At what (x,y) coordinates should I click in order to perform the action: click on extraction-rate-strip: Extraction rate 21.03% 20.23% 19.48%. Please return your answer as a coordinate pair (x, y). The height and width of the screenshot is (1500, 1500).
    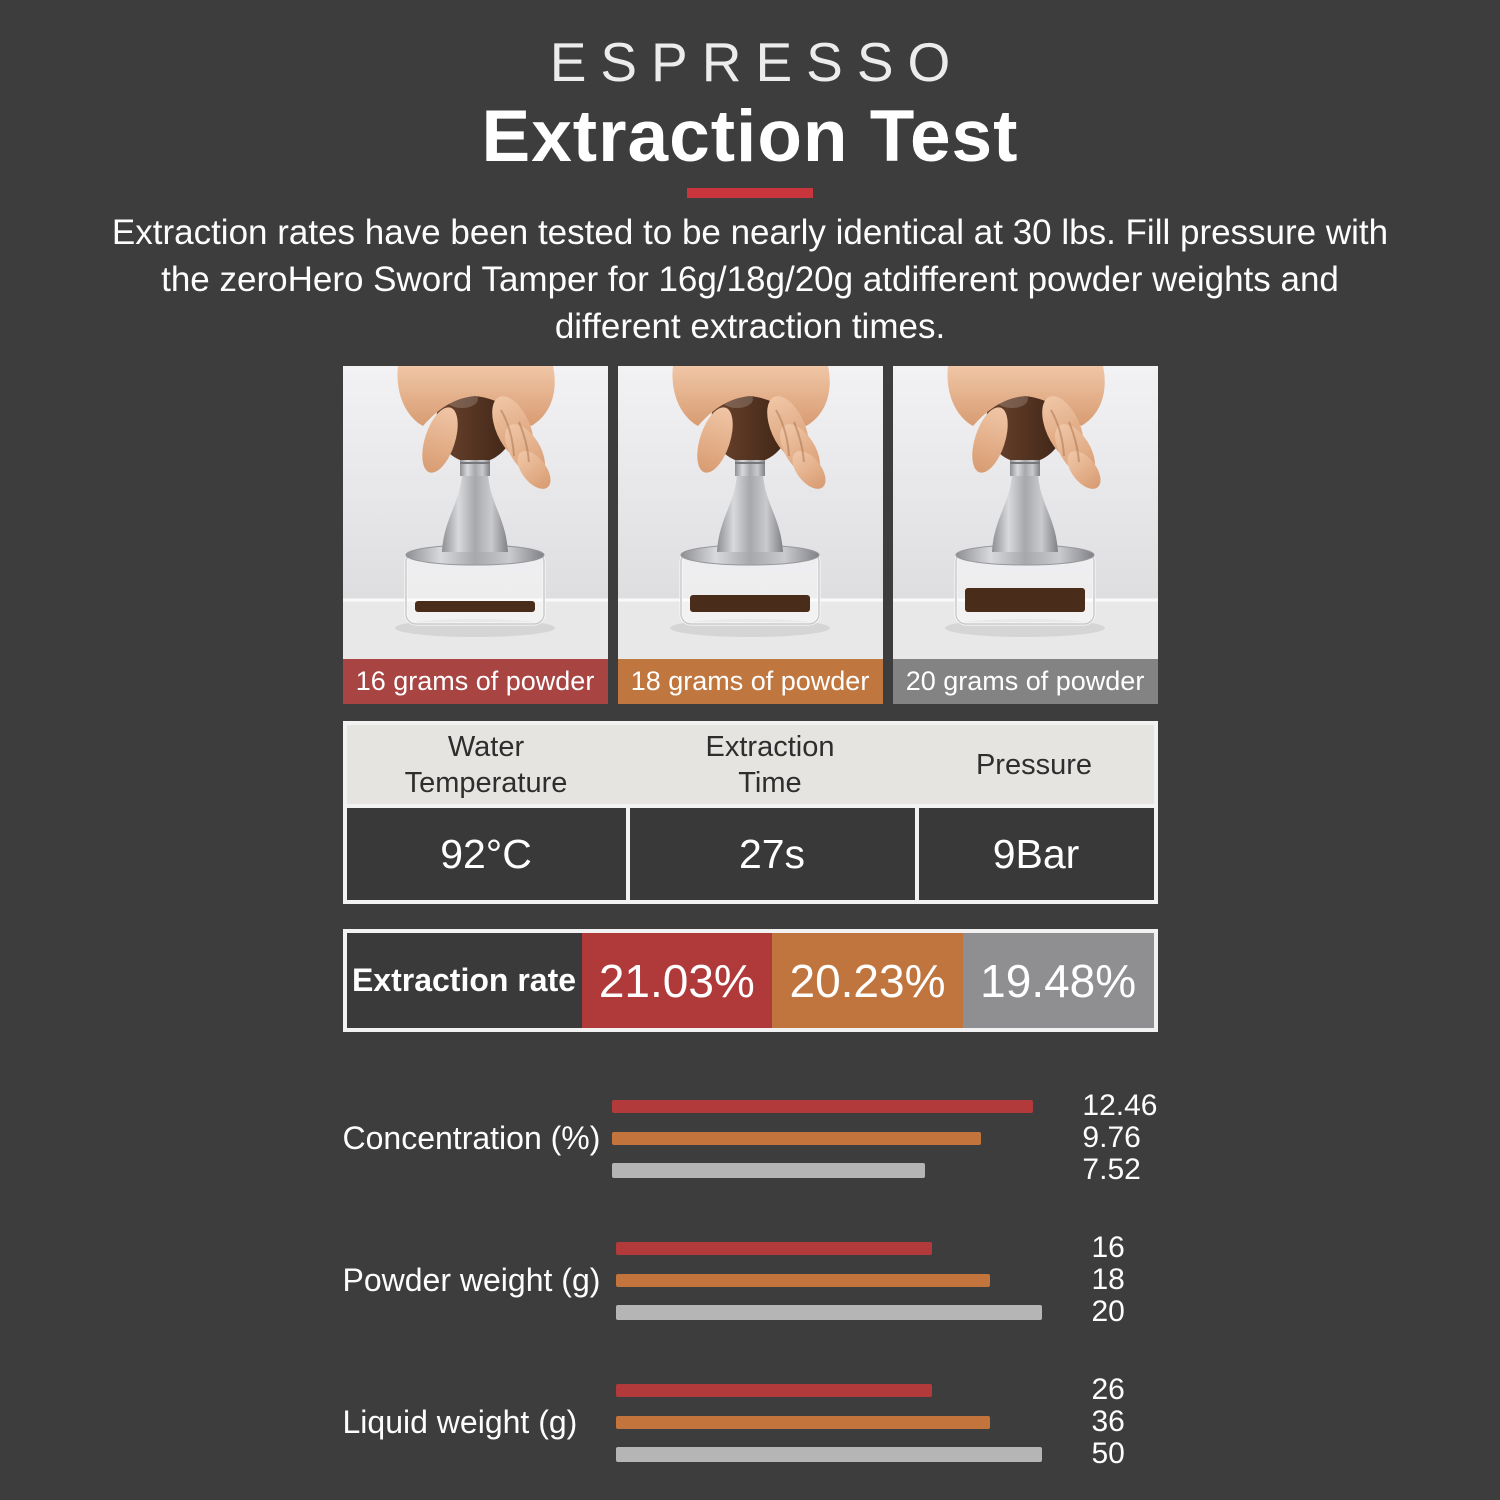
    Looking at the image, I should click on (750, 981).